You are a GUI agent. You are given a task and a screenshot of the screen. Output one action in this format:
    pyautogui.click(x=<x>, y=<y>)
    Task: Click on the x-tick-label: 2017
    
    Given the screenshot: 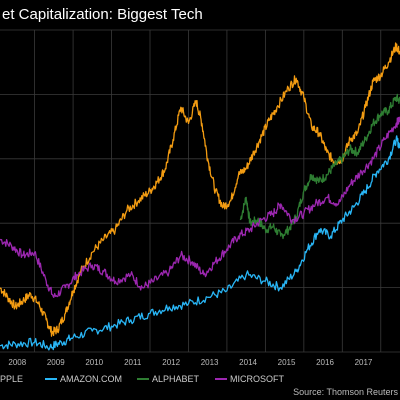 What is the action you would take?
    pyautogui.click(x=364, y=362)
    